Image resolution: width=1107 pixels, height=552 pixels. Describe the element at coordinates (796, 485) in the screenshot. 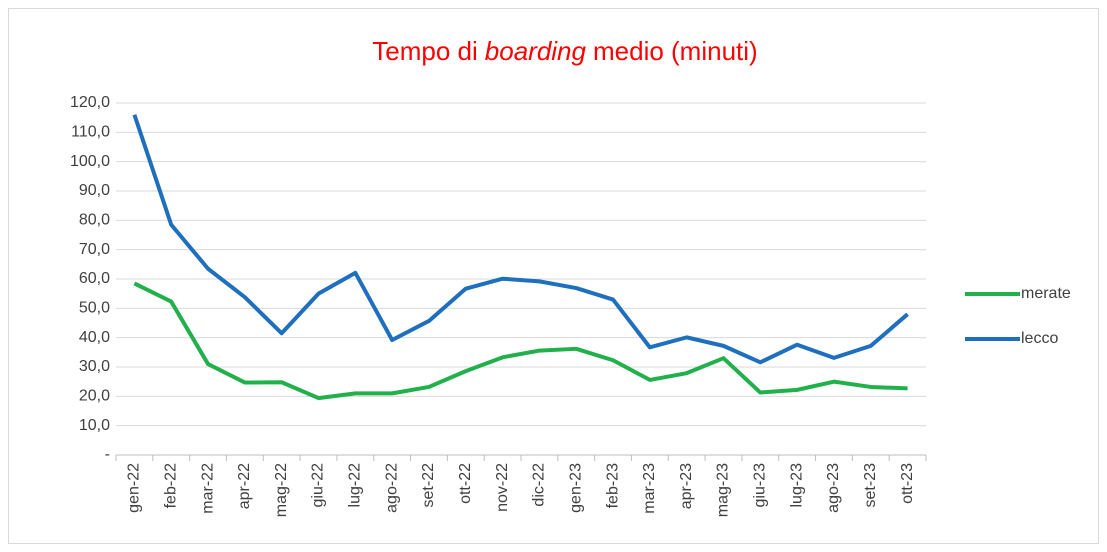

I see `x-tick-label: lug-23` at that location.